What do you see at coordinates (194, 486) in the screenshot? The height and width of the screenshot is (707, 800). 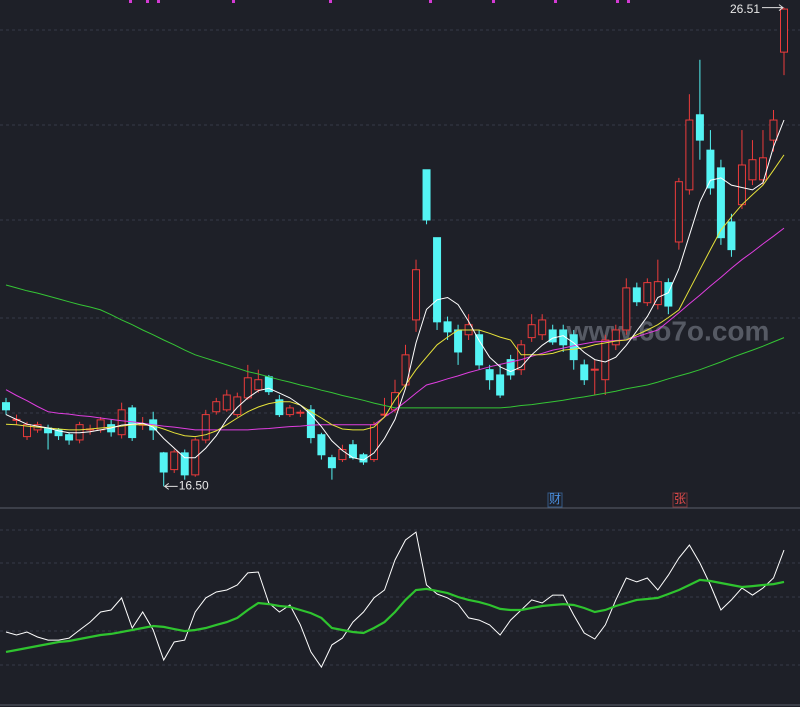 I see `annotation-label: 16.50` at bounding box center [194, 486].